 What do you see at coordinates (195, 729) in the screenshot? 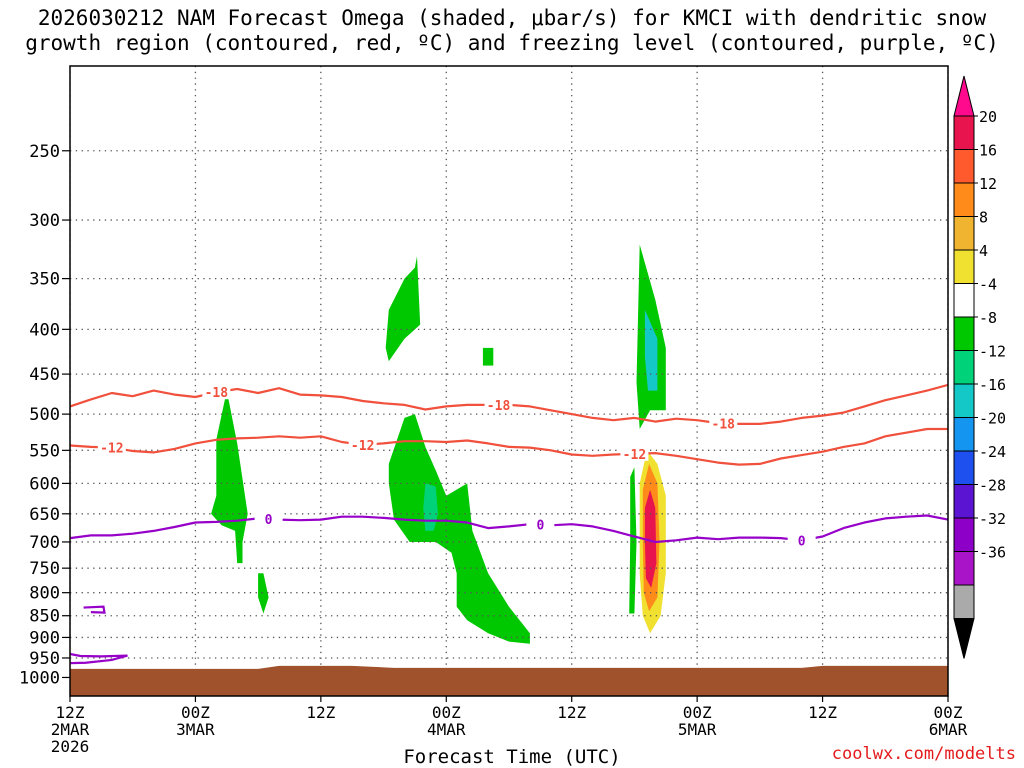
I see `x-tick-label: 3MAR` at bounding box center [195, 729].